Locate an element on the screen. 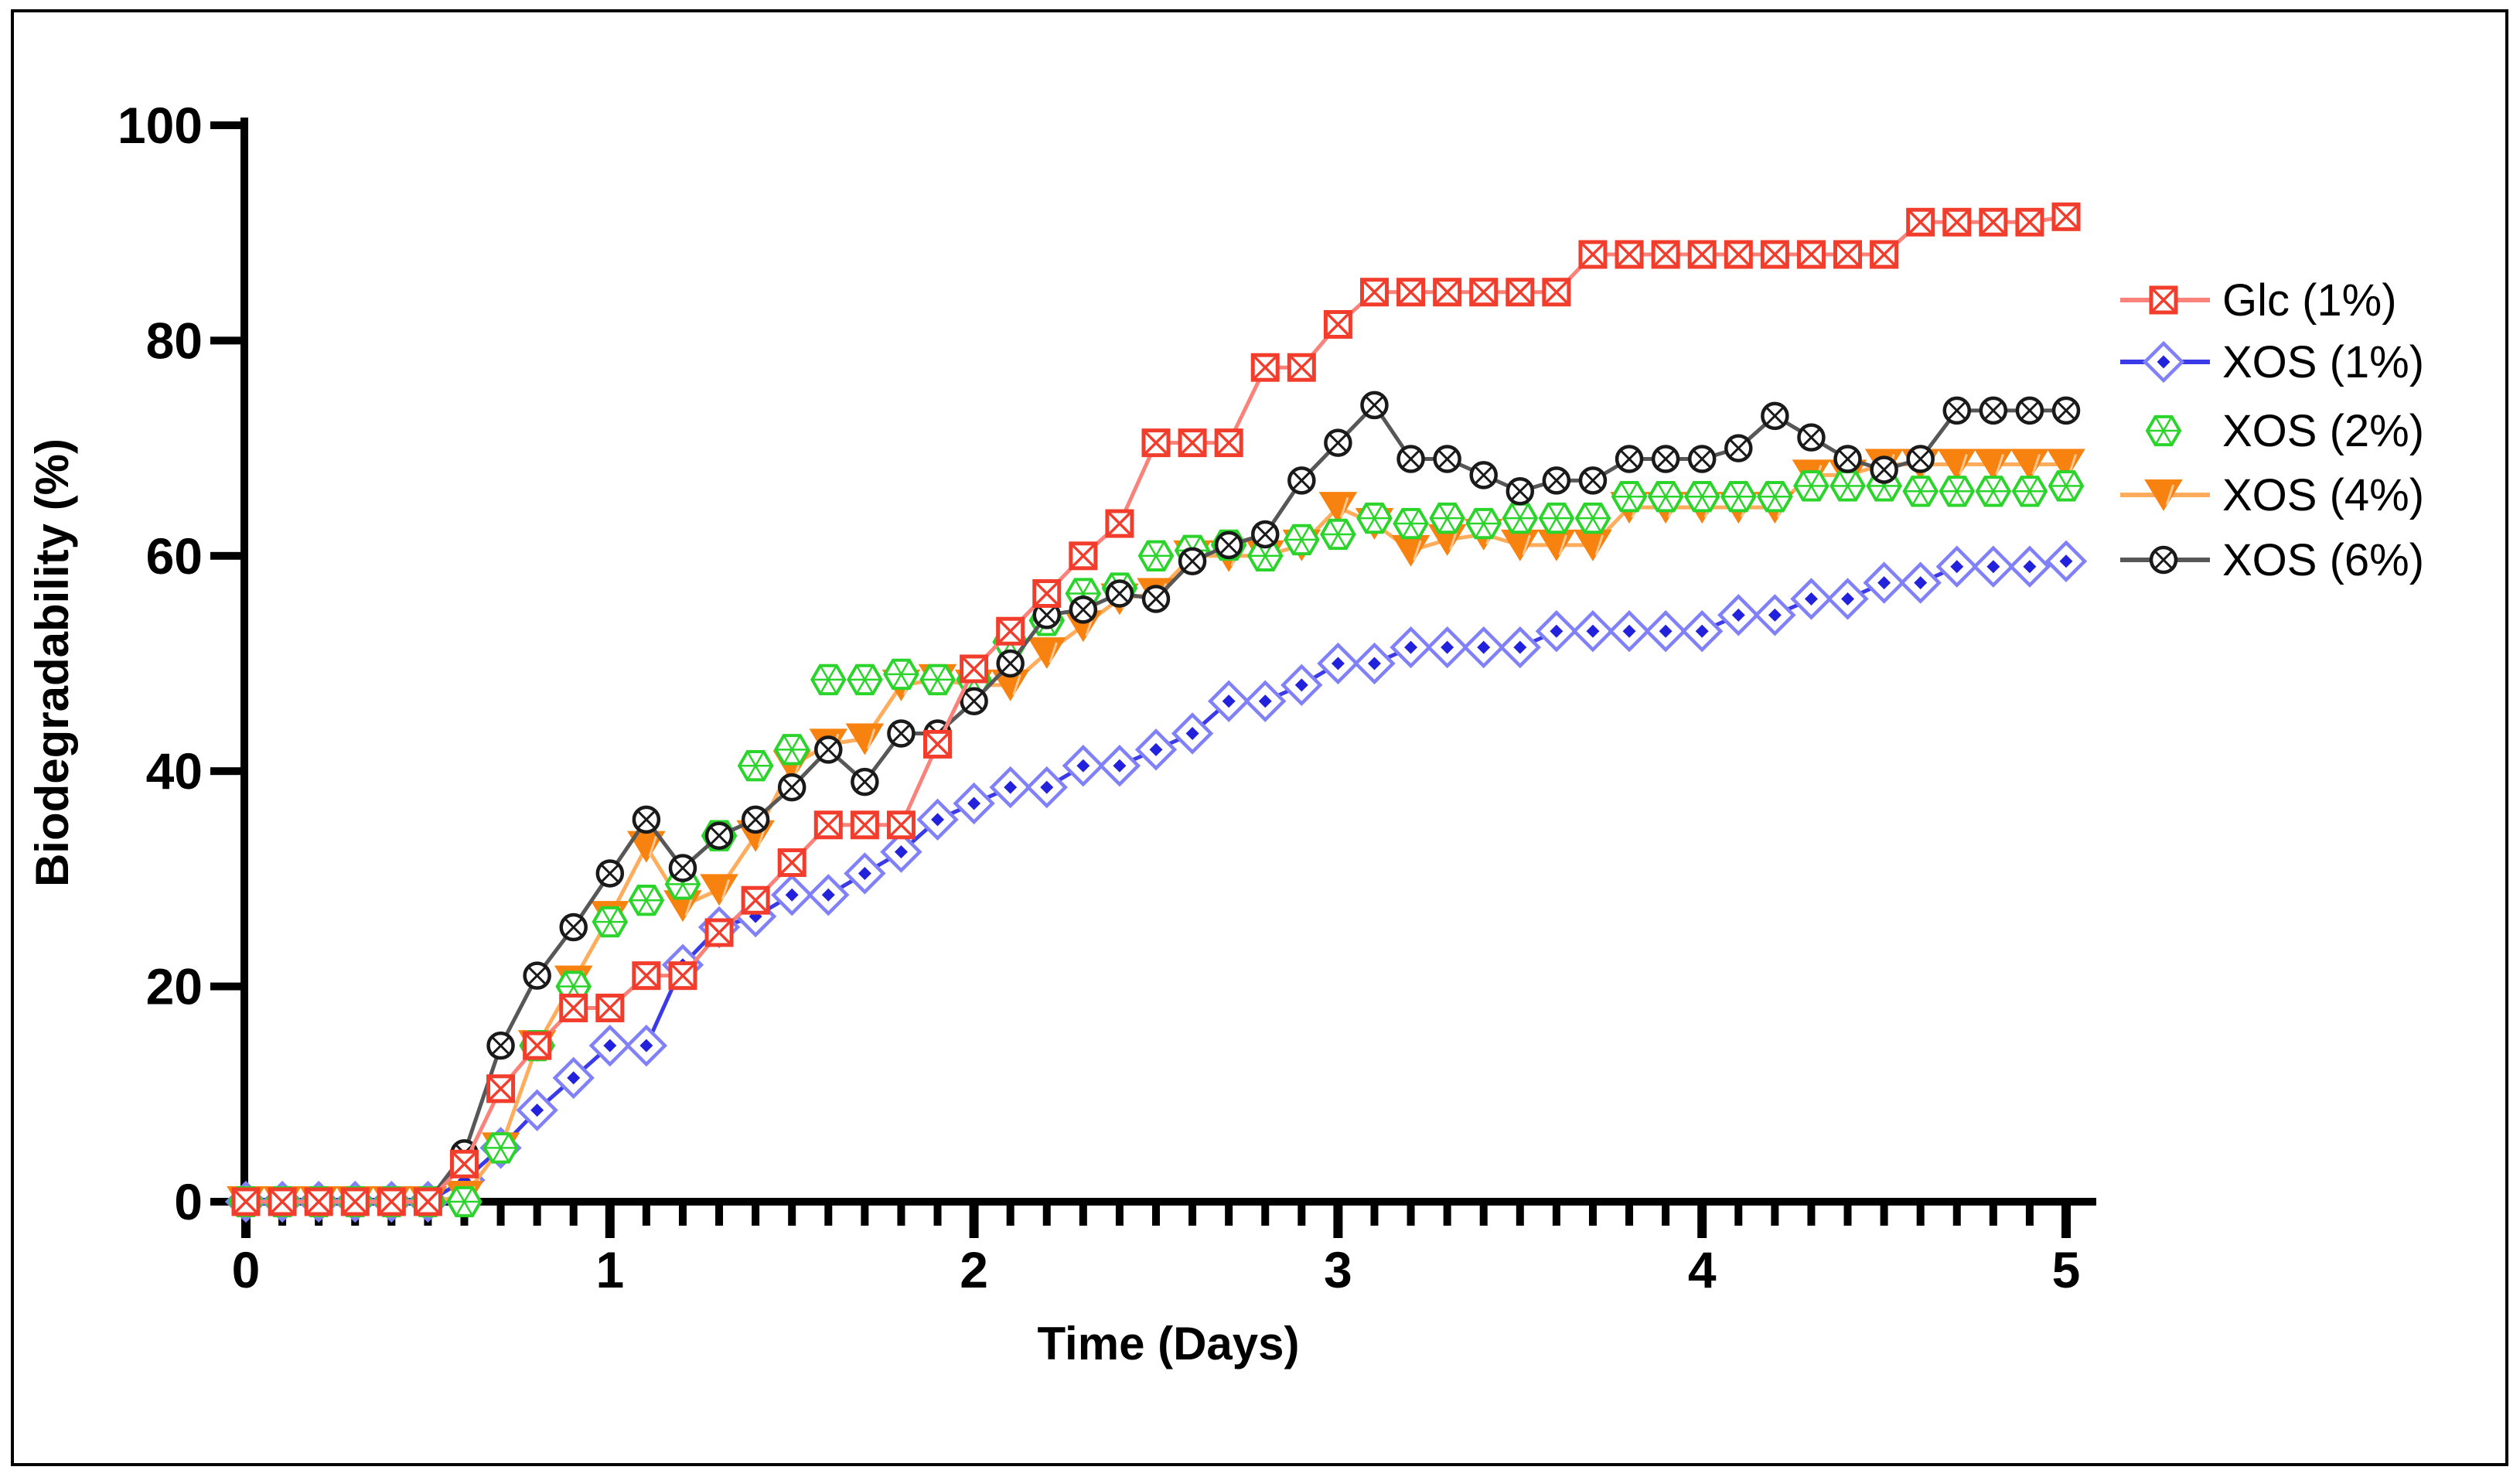 This screenshot has height=1477, width=2520. x-tick-label: 0 is located at coordinates (246, 1269).